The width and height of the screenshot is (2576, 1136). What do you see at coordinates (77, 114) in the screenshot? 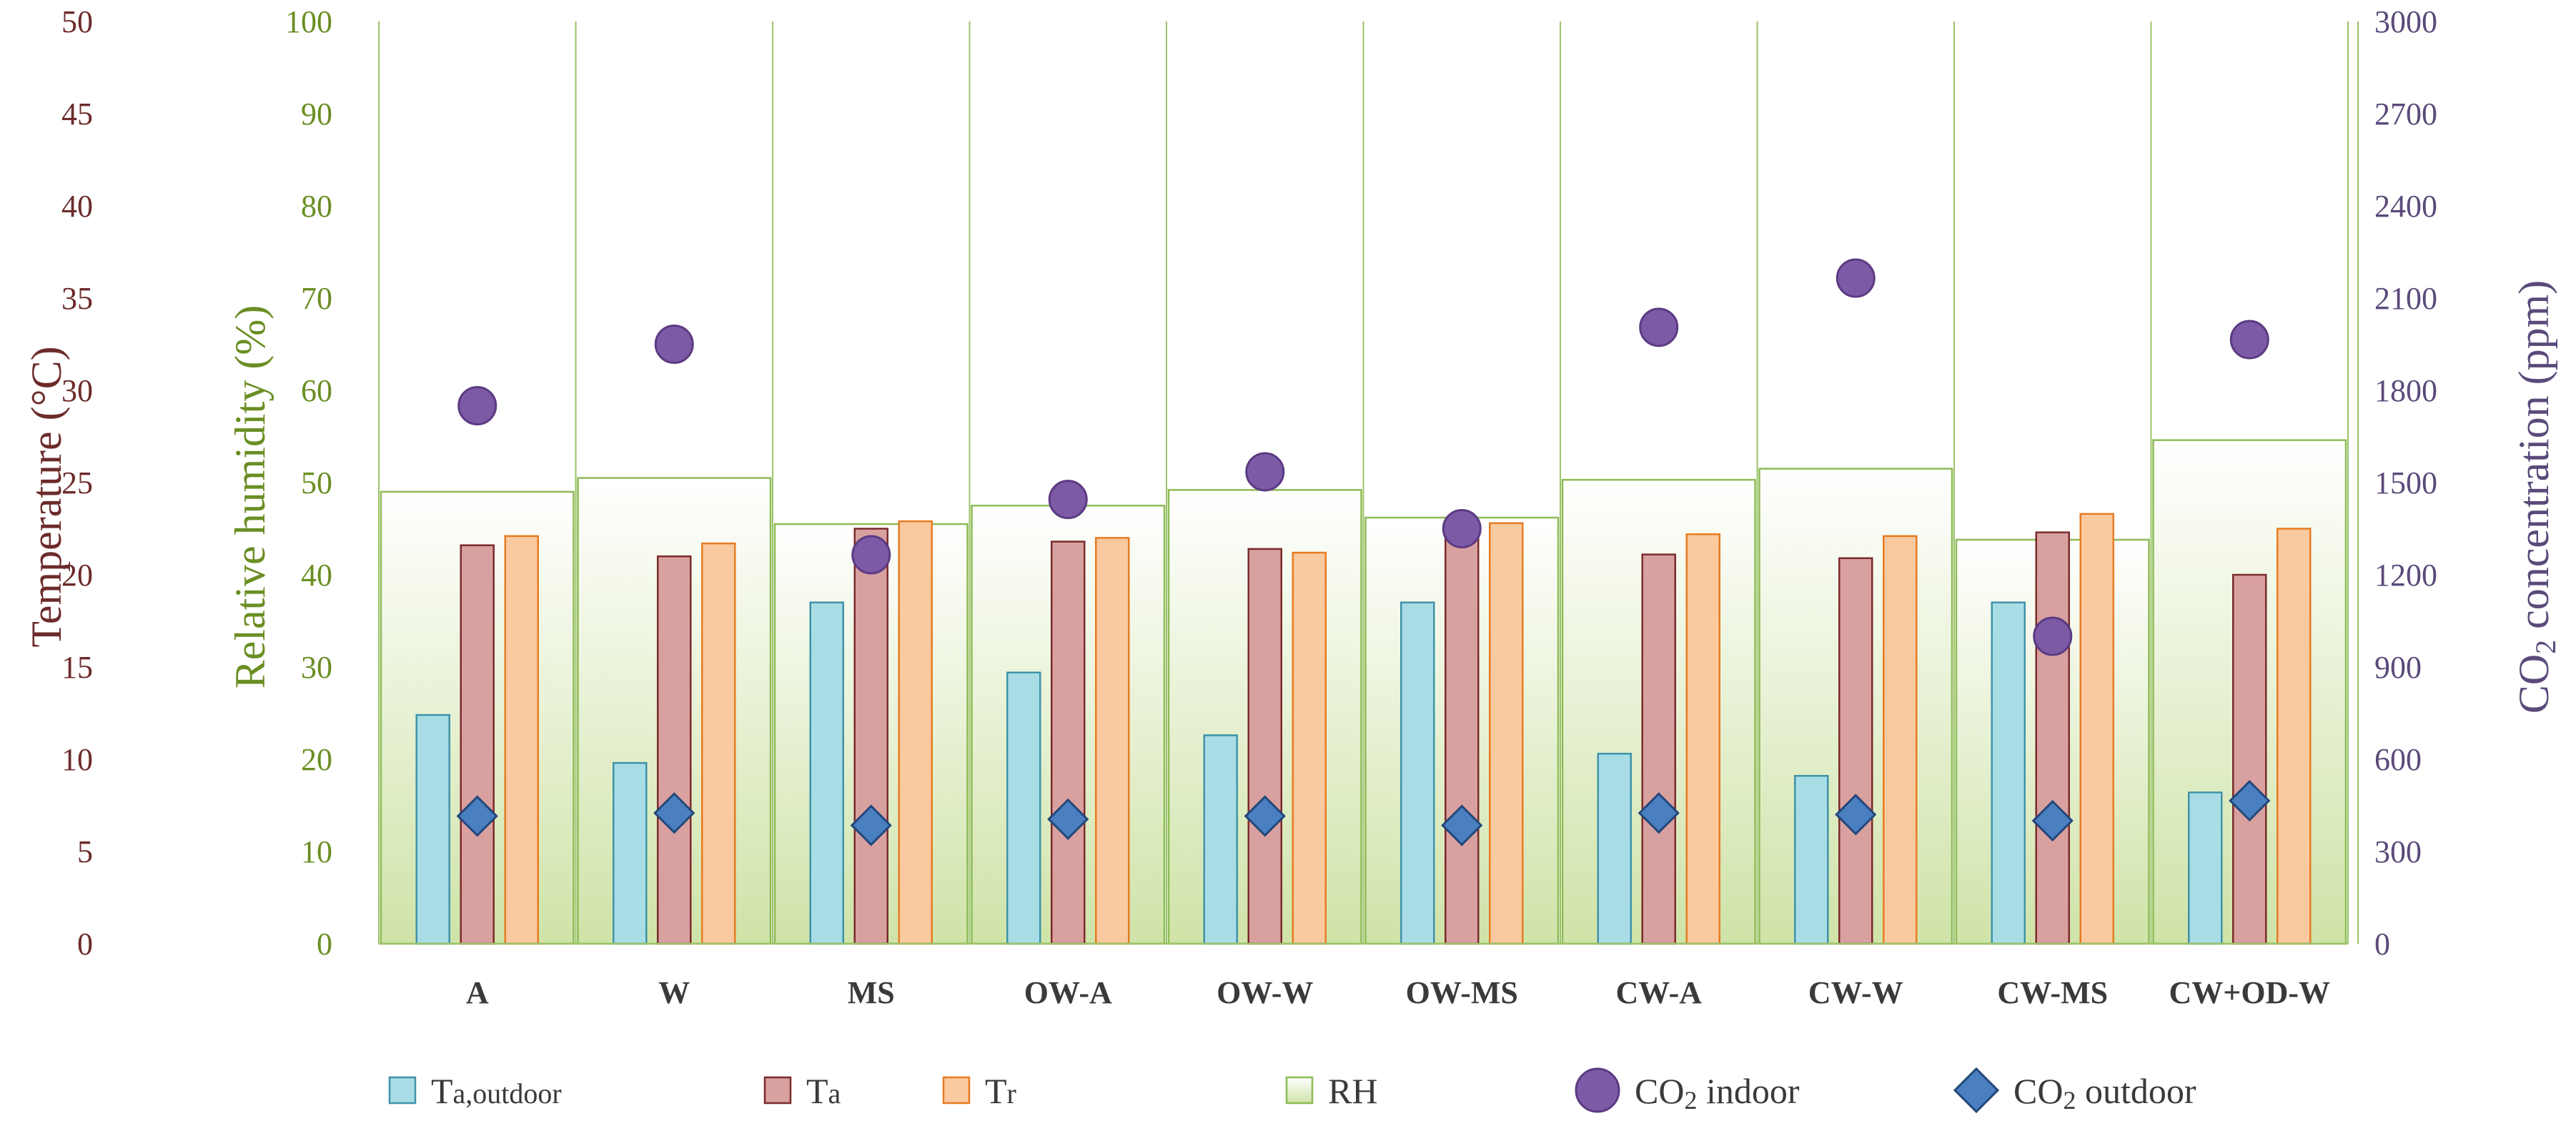
I see `temperature-tick-label: 45` at bounding box center [77, 114].